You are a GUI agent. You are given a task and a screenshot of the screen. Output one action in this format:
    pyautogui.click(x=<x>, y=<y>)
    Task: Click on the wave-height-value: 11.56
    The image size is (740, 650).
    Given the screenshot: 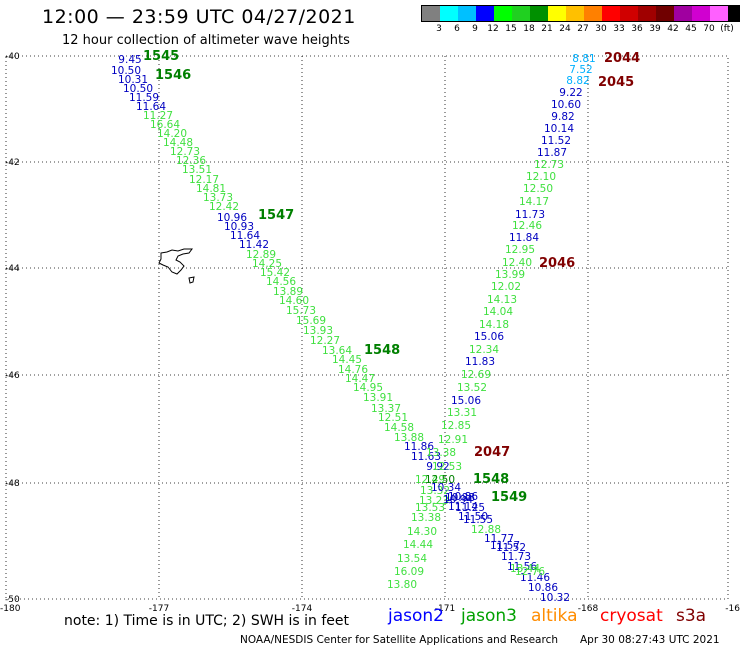 What is the action you would take?
    pyautogui.click(x=522, y=567)
    